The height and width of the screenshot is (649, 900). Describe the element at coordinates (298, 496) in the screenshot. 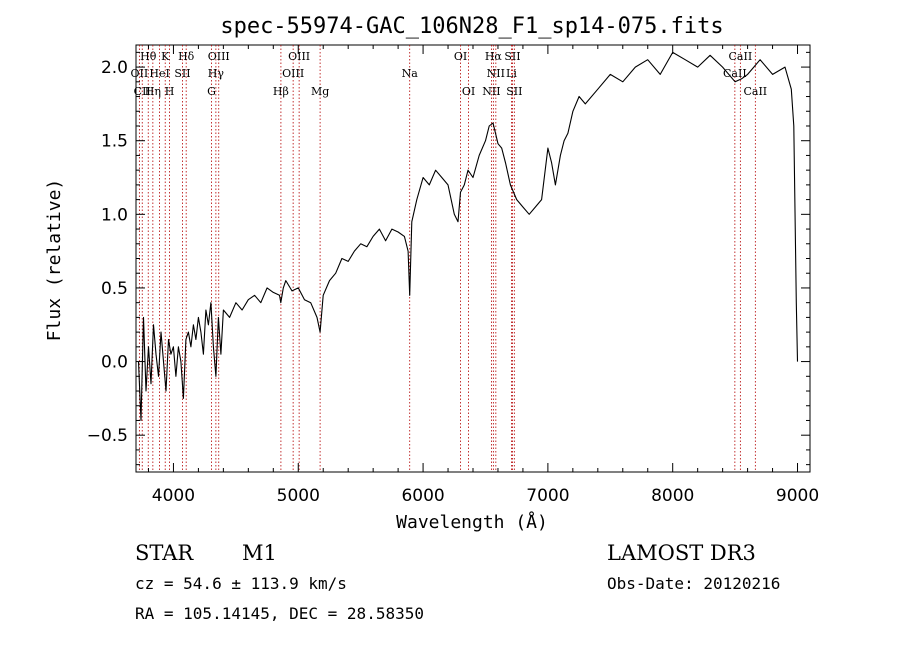

I see `x-tick-label: 5000` at that location.